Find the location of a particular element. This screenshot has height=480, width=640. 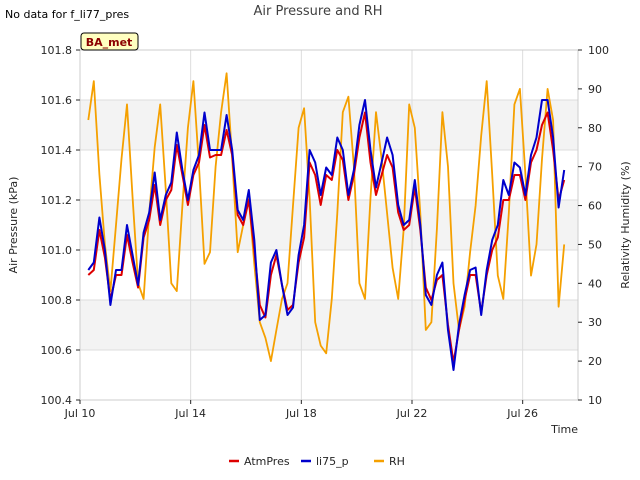

y2-tick-label: 30 is located at coordinates (595, 322).